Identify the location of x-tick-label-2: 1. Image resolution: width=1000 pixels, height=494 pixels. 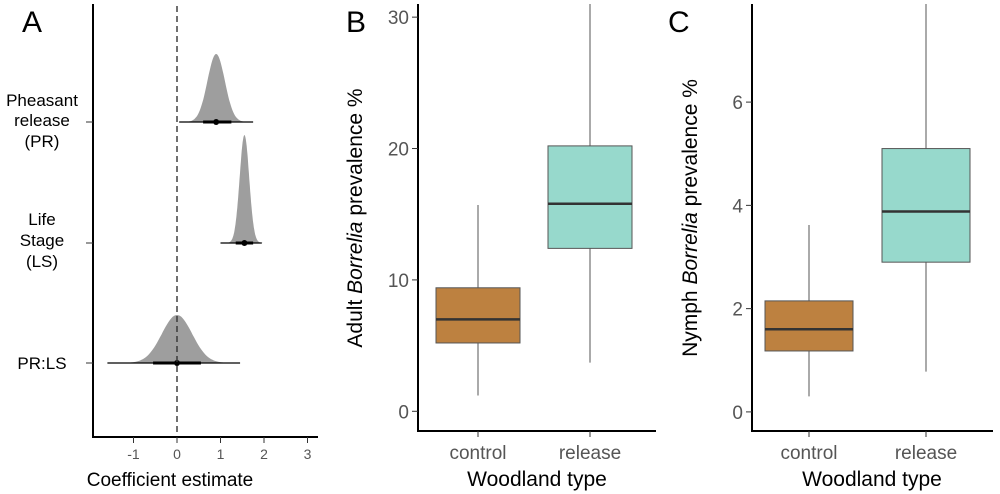
(221, 454).